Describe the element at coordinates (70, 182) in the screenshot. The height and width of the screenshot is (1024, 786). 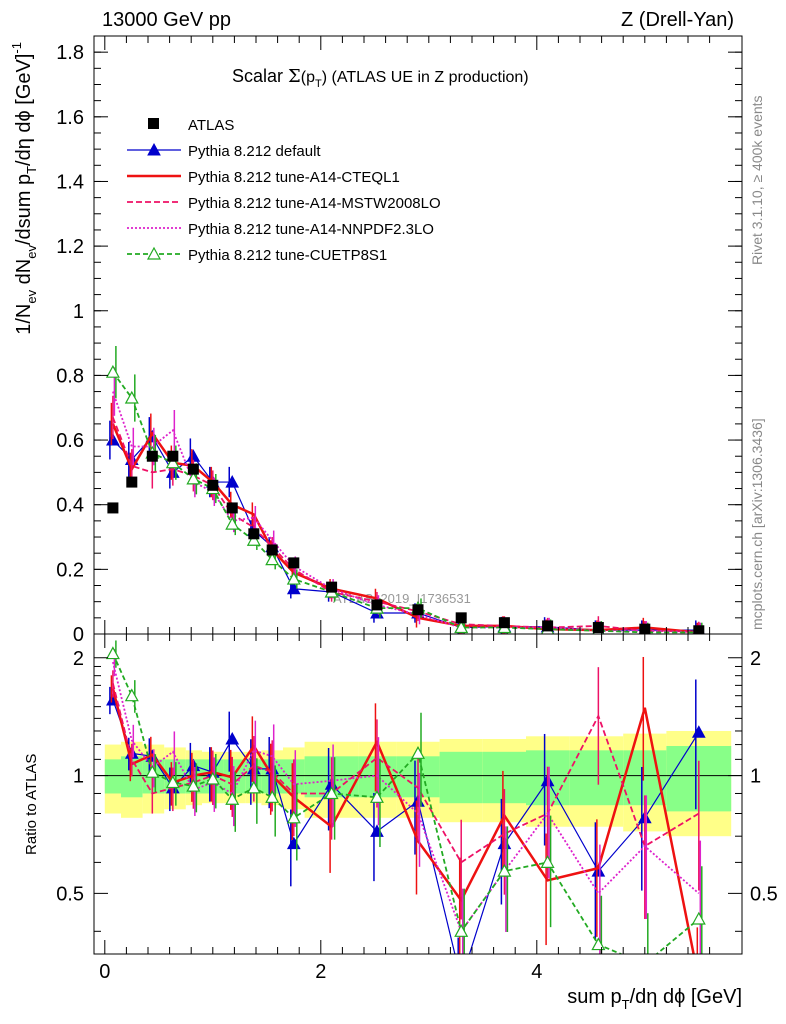
I see `main-y-tick-label: 1.4` at that location.